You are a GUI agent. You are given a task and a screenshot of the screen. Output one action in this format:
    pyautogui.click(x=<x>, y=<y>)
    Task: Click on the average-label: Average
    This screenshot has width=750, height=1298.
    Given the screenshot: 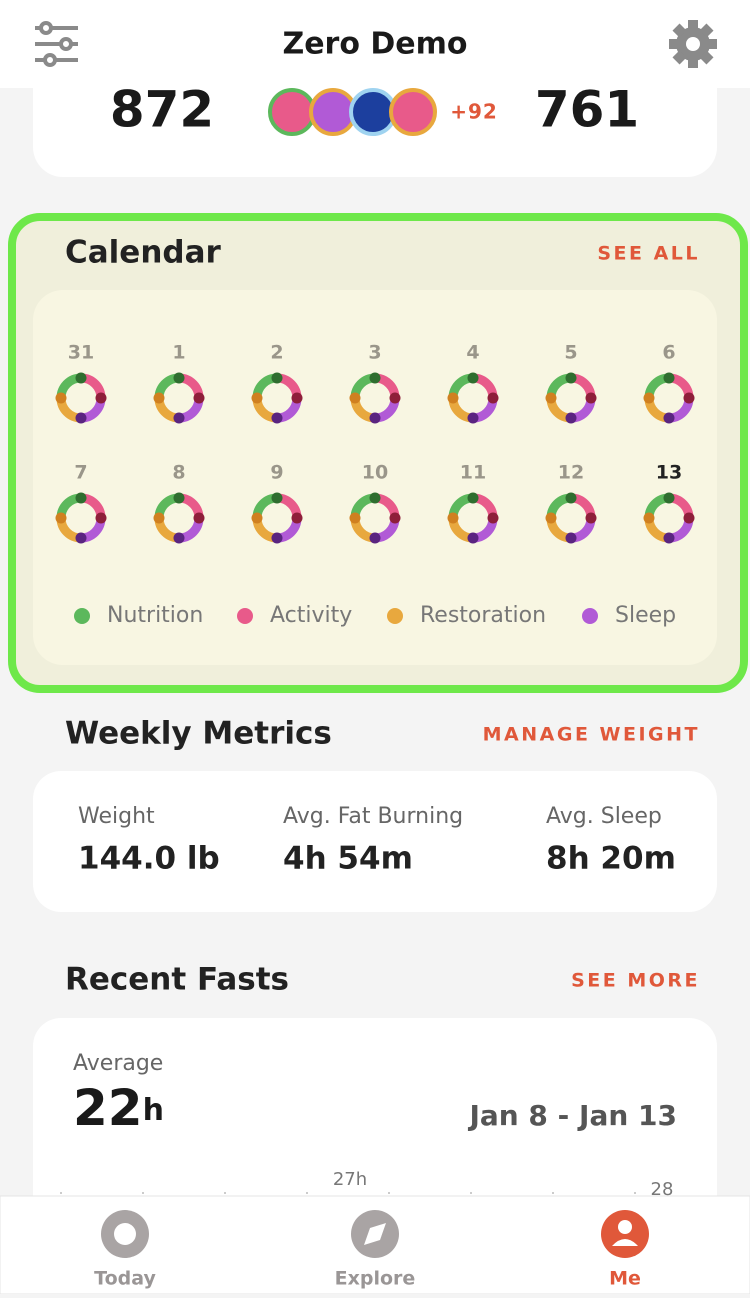 What is the action you would take?
    pyautogui.click(x=118, y=1063)
    